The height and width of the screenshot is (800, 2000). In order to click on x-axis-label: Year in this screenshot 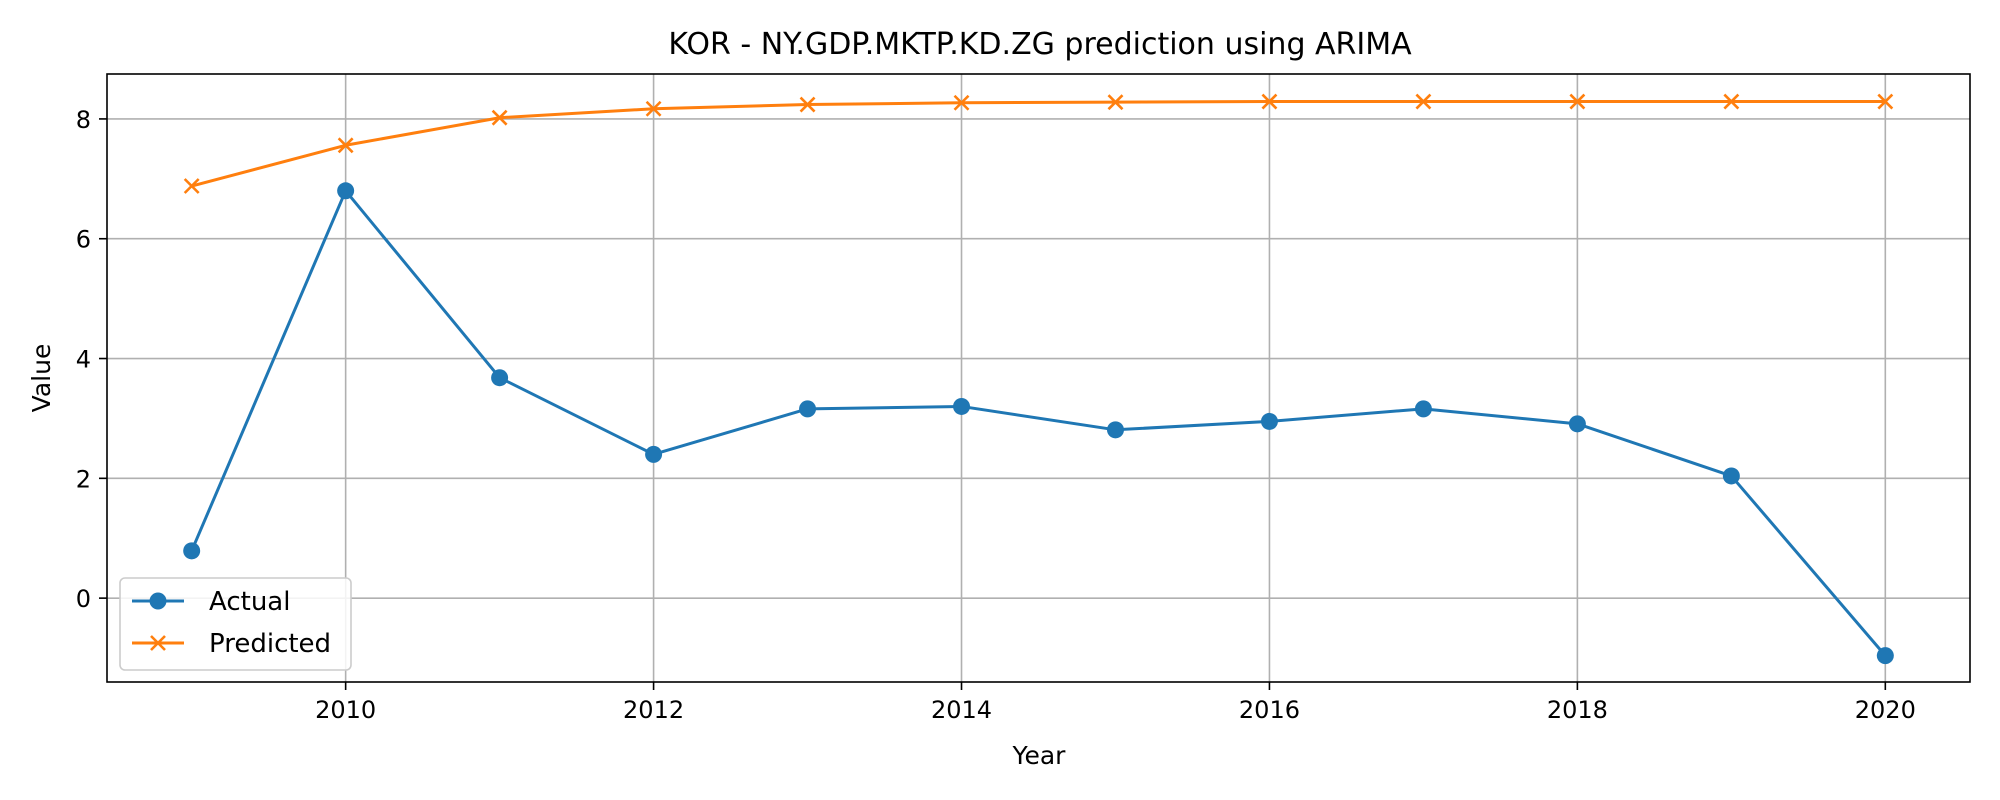, I will do `click(1039, 755)`.